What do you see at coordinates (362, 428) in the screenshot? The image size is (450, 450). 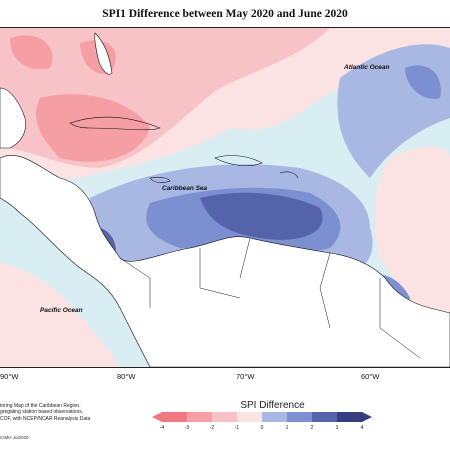 I see `legend-tick-label: 4` at bounding box center [362, 428].